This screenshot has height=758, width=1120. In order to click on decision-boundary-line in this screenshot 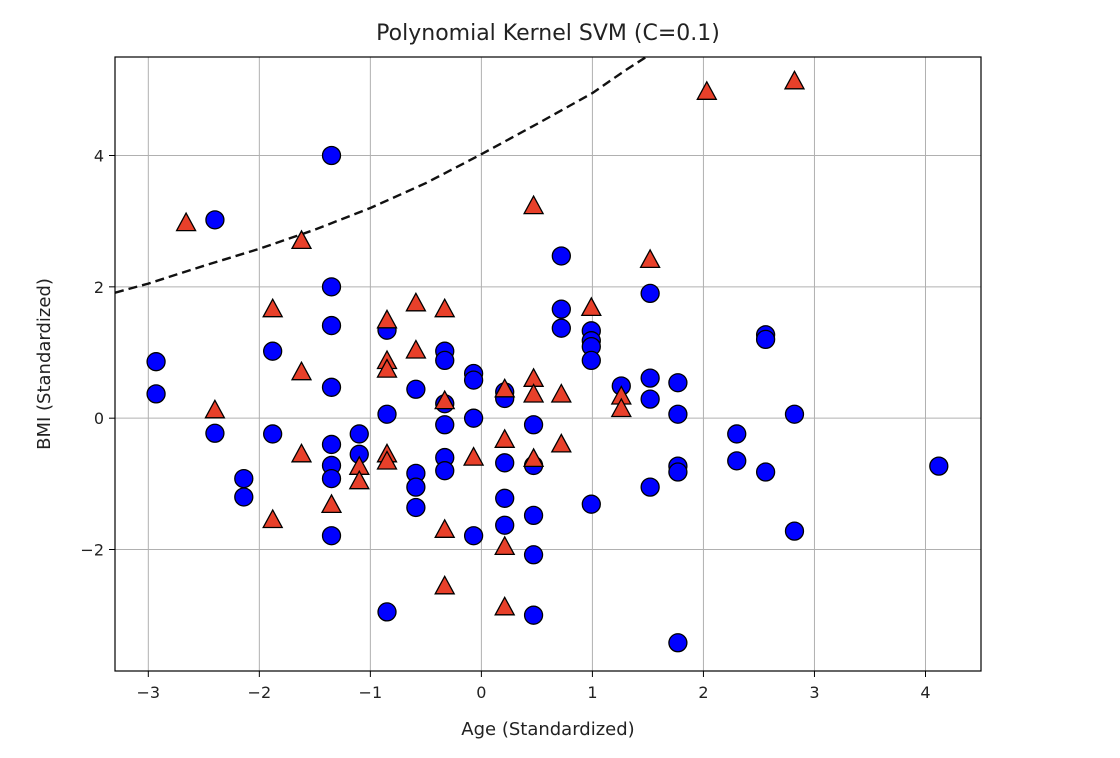, I will do `click(382, 175)`.